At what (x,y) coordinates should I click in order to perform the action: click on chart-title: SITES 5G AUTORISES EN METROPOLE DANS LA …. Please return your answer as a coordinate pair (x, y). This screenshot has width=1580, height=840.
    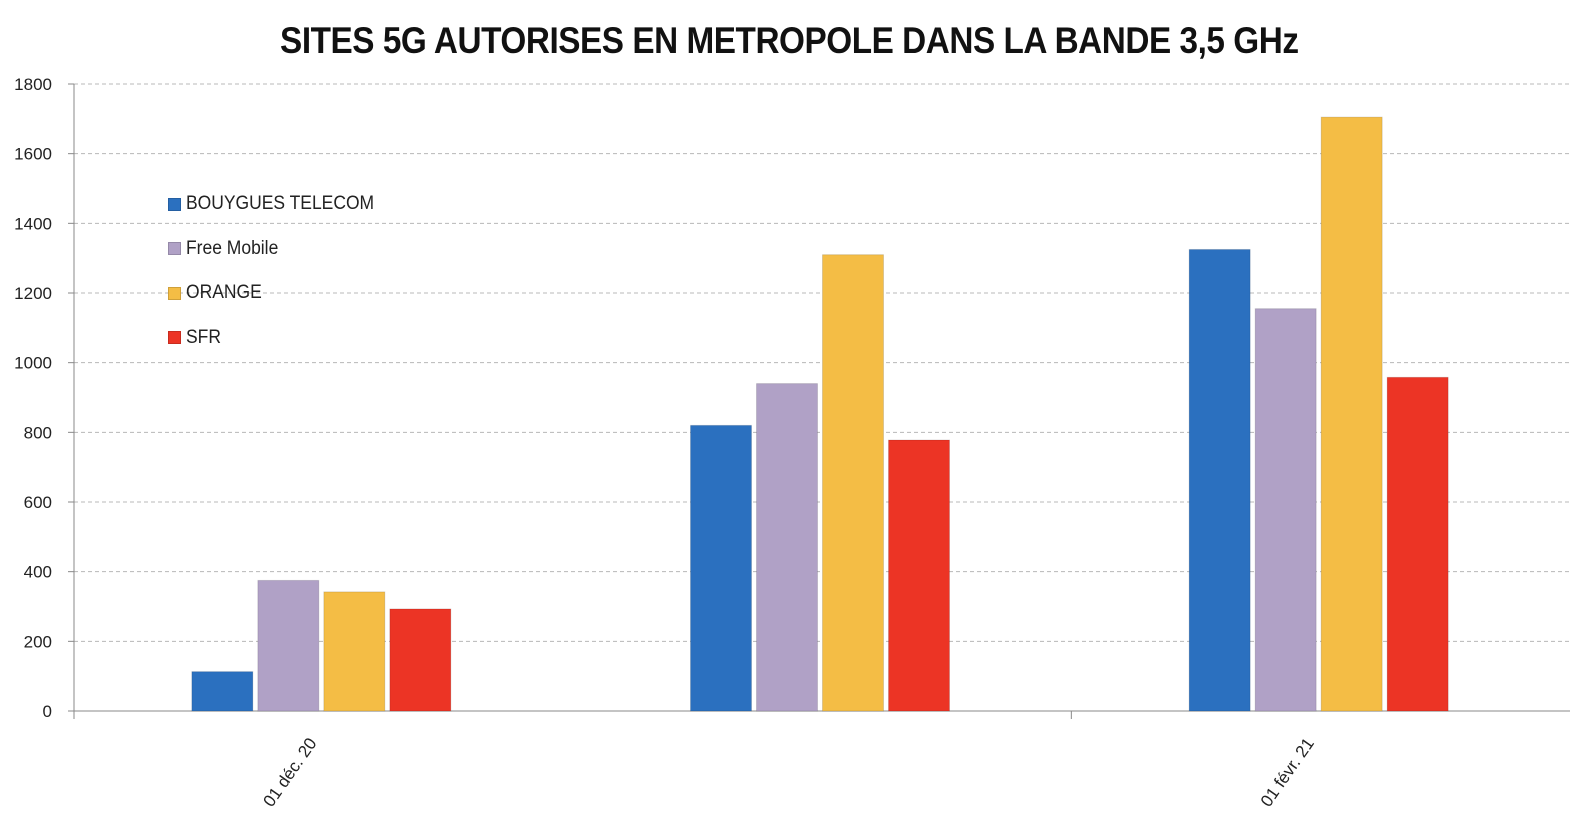
    Looking at the image, I should click on (789, 40).